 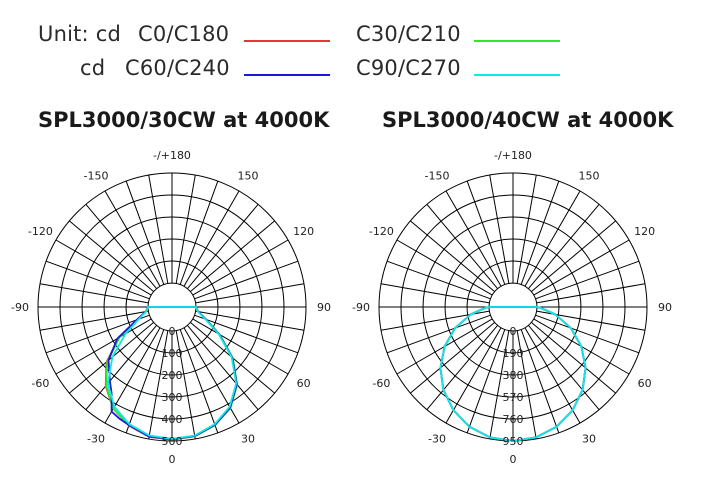 I want to click on radial-tick-label: 100, so click(x=172, y=353).